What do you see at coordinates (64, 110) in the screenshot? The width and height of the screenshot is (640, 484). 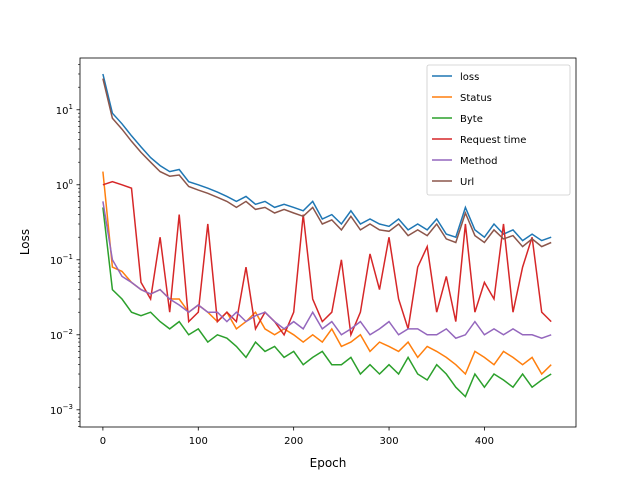 I see `y-tick-label: 10¹` at bounding box center [64, 110].